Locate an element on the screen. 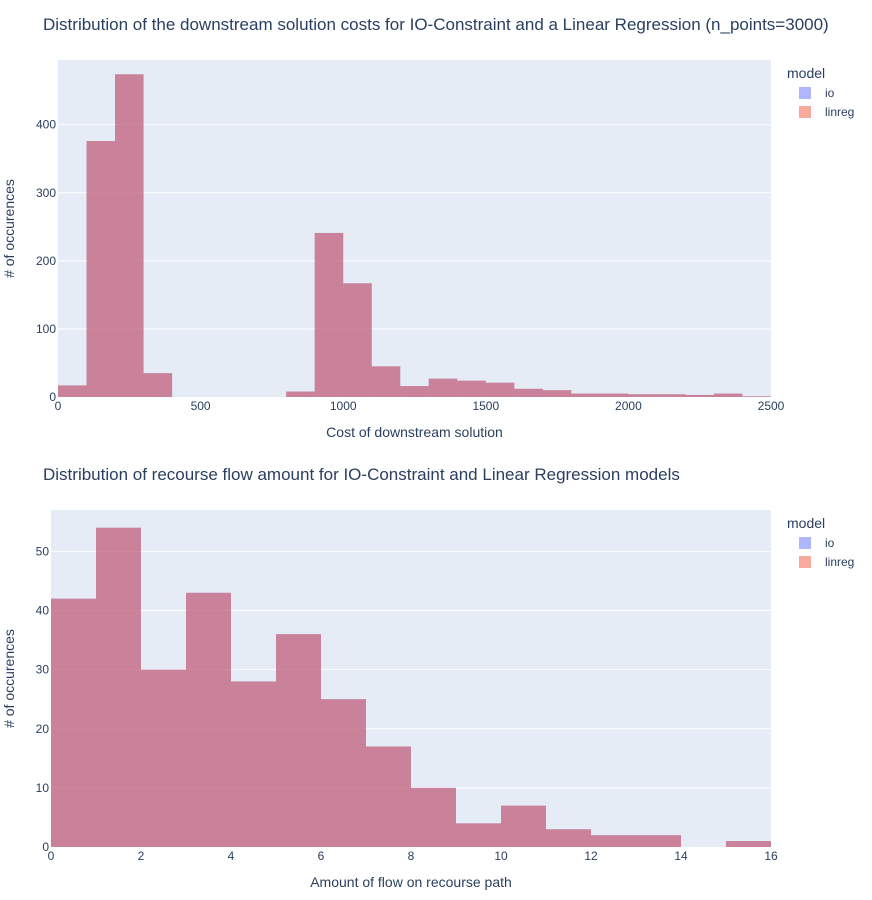 The width and height of the screenshot is (872, 900). y-tick-label: 20 is located at coordinates (43, 729).